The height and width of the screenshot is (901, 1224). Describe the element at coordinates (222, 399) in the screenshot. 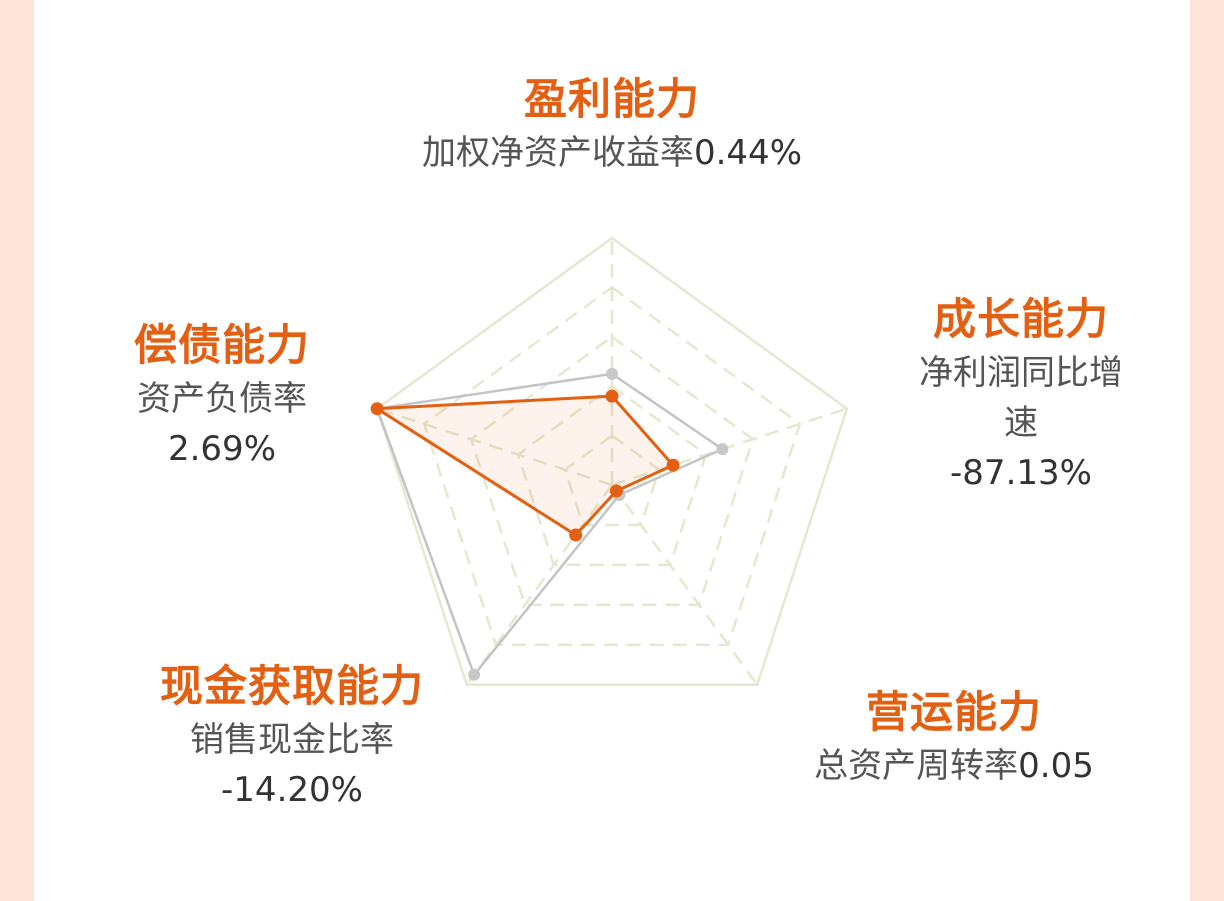

I see `solvency-metric: 资产负债率` at that location.